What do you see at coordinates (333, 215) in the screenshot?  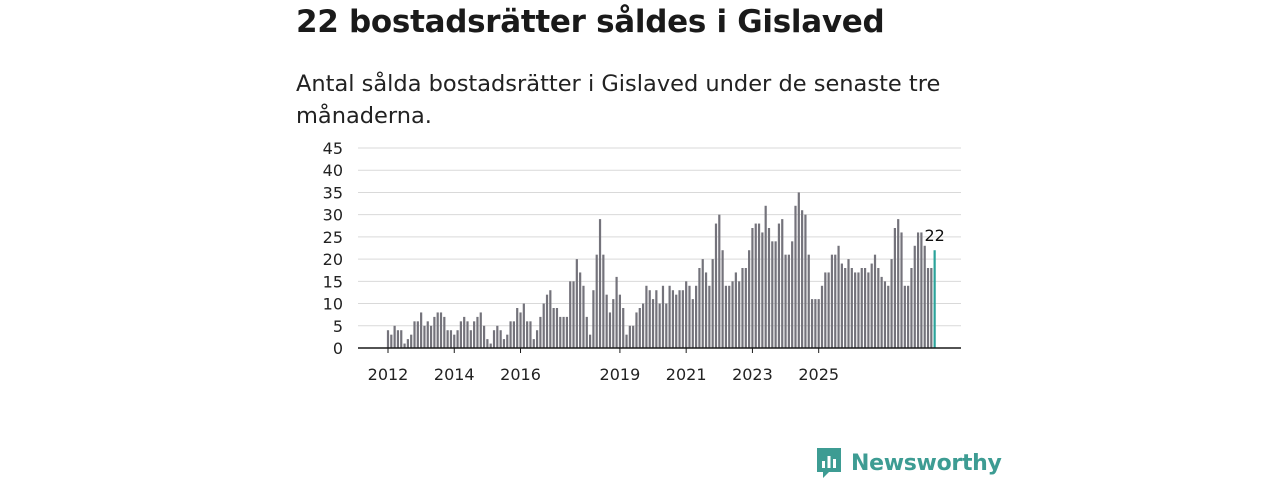 I see `y-tick-label: 30` at bounding box center [333, 215].